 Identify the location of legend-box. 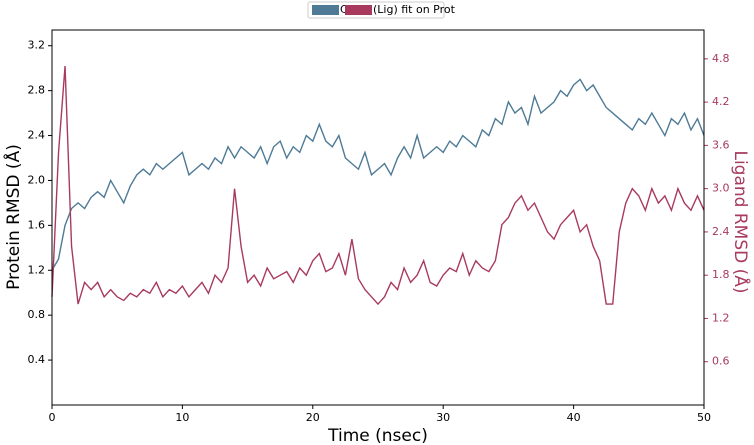
(376, 10).